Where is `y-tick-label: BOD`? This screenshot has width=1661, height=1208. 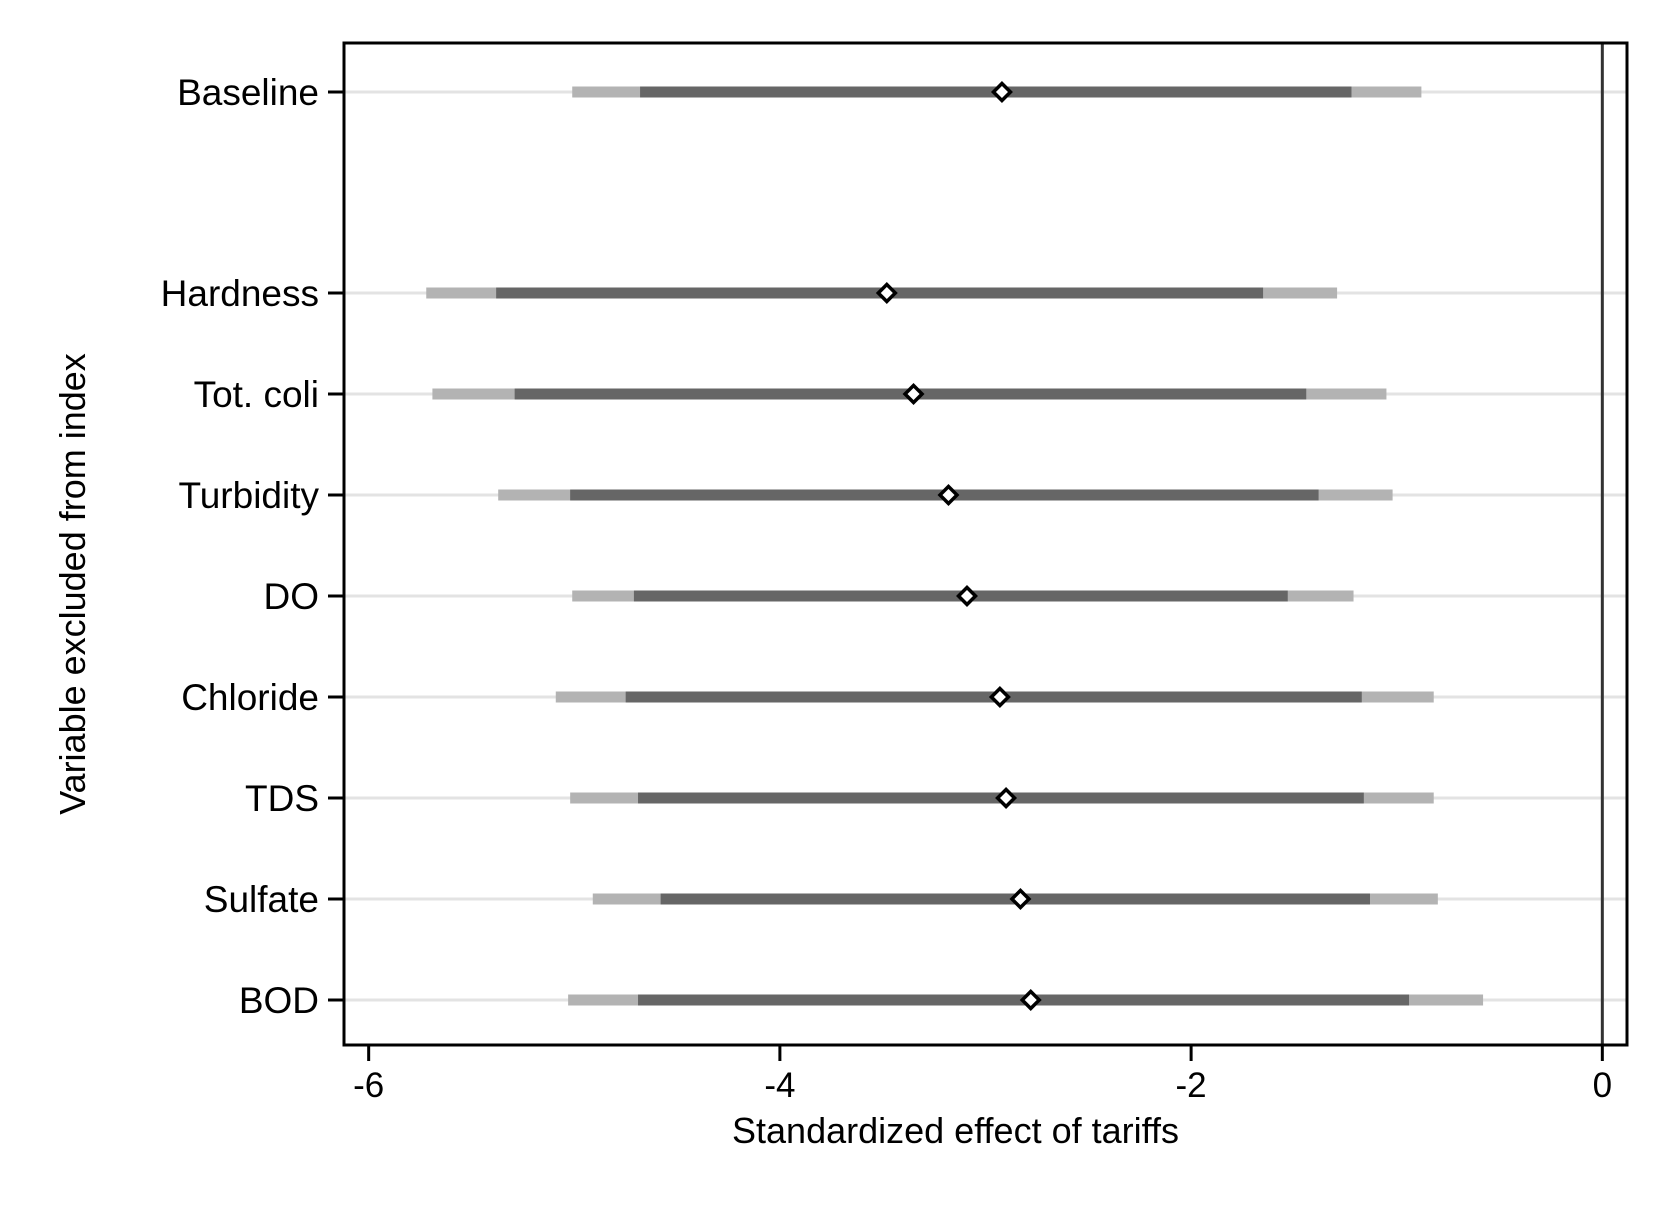 y-tick-label: BOD is located at coordinates (279, 1000).